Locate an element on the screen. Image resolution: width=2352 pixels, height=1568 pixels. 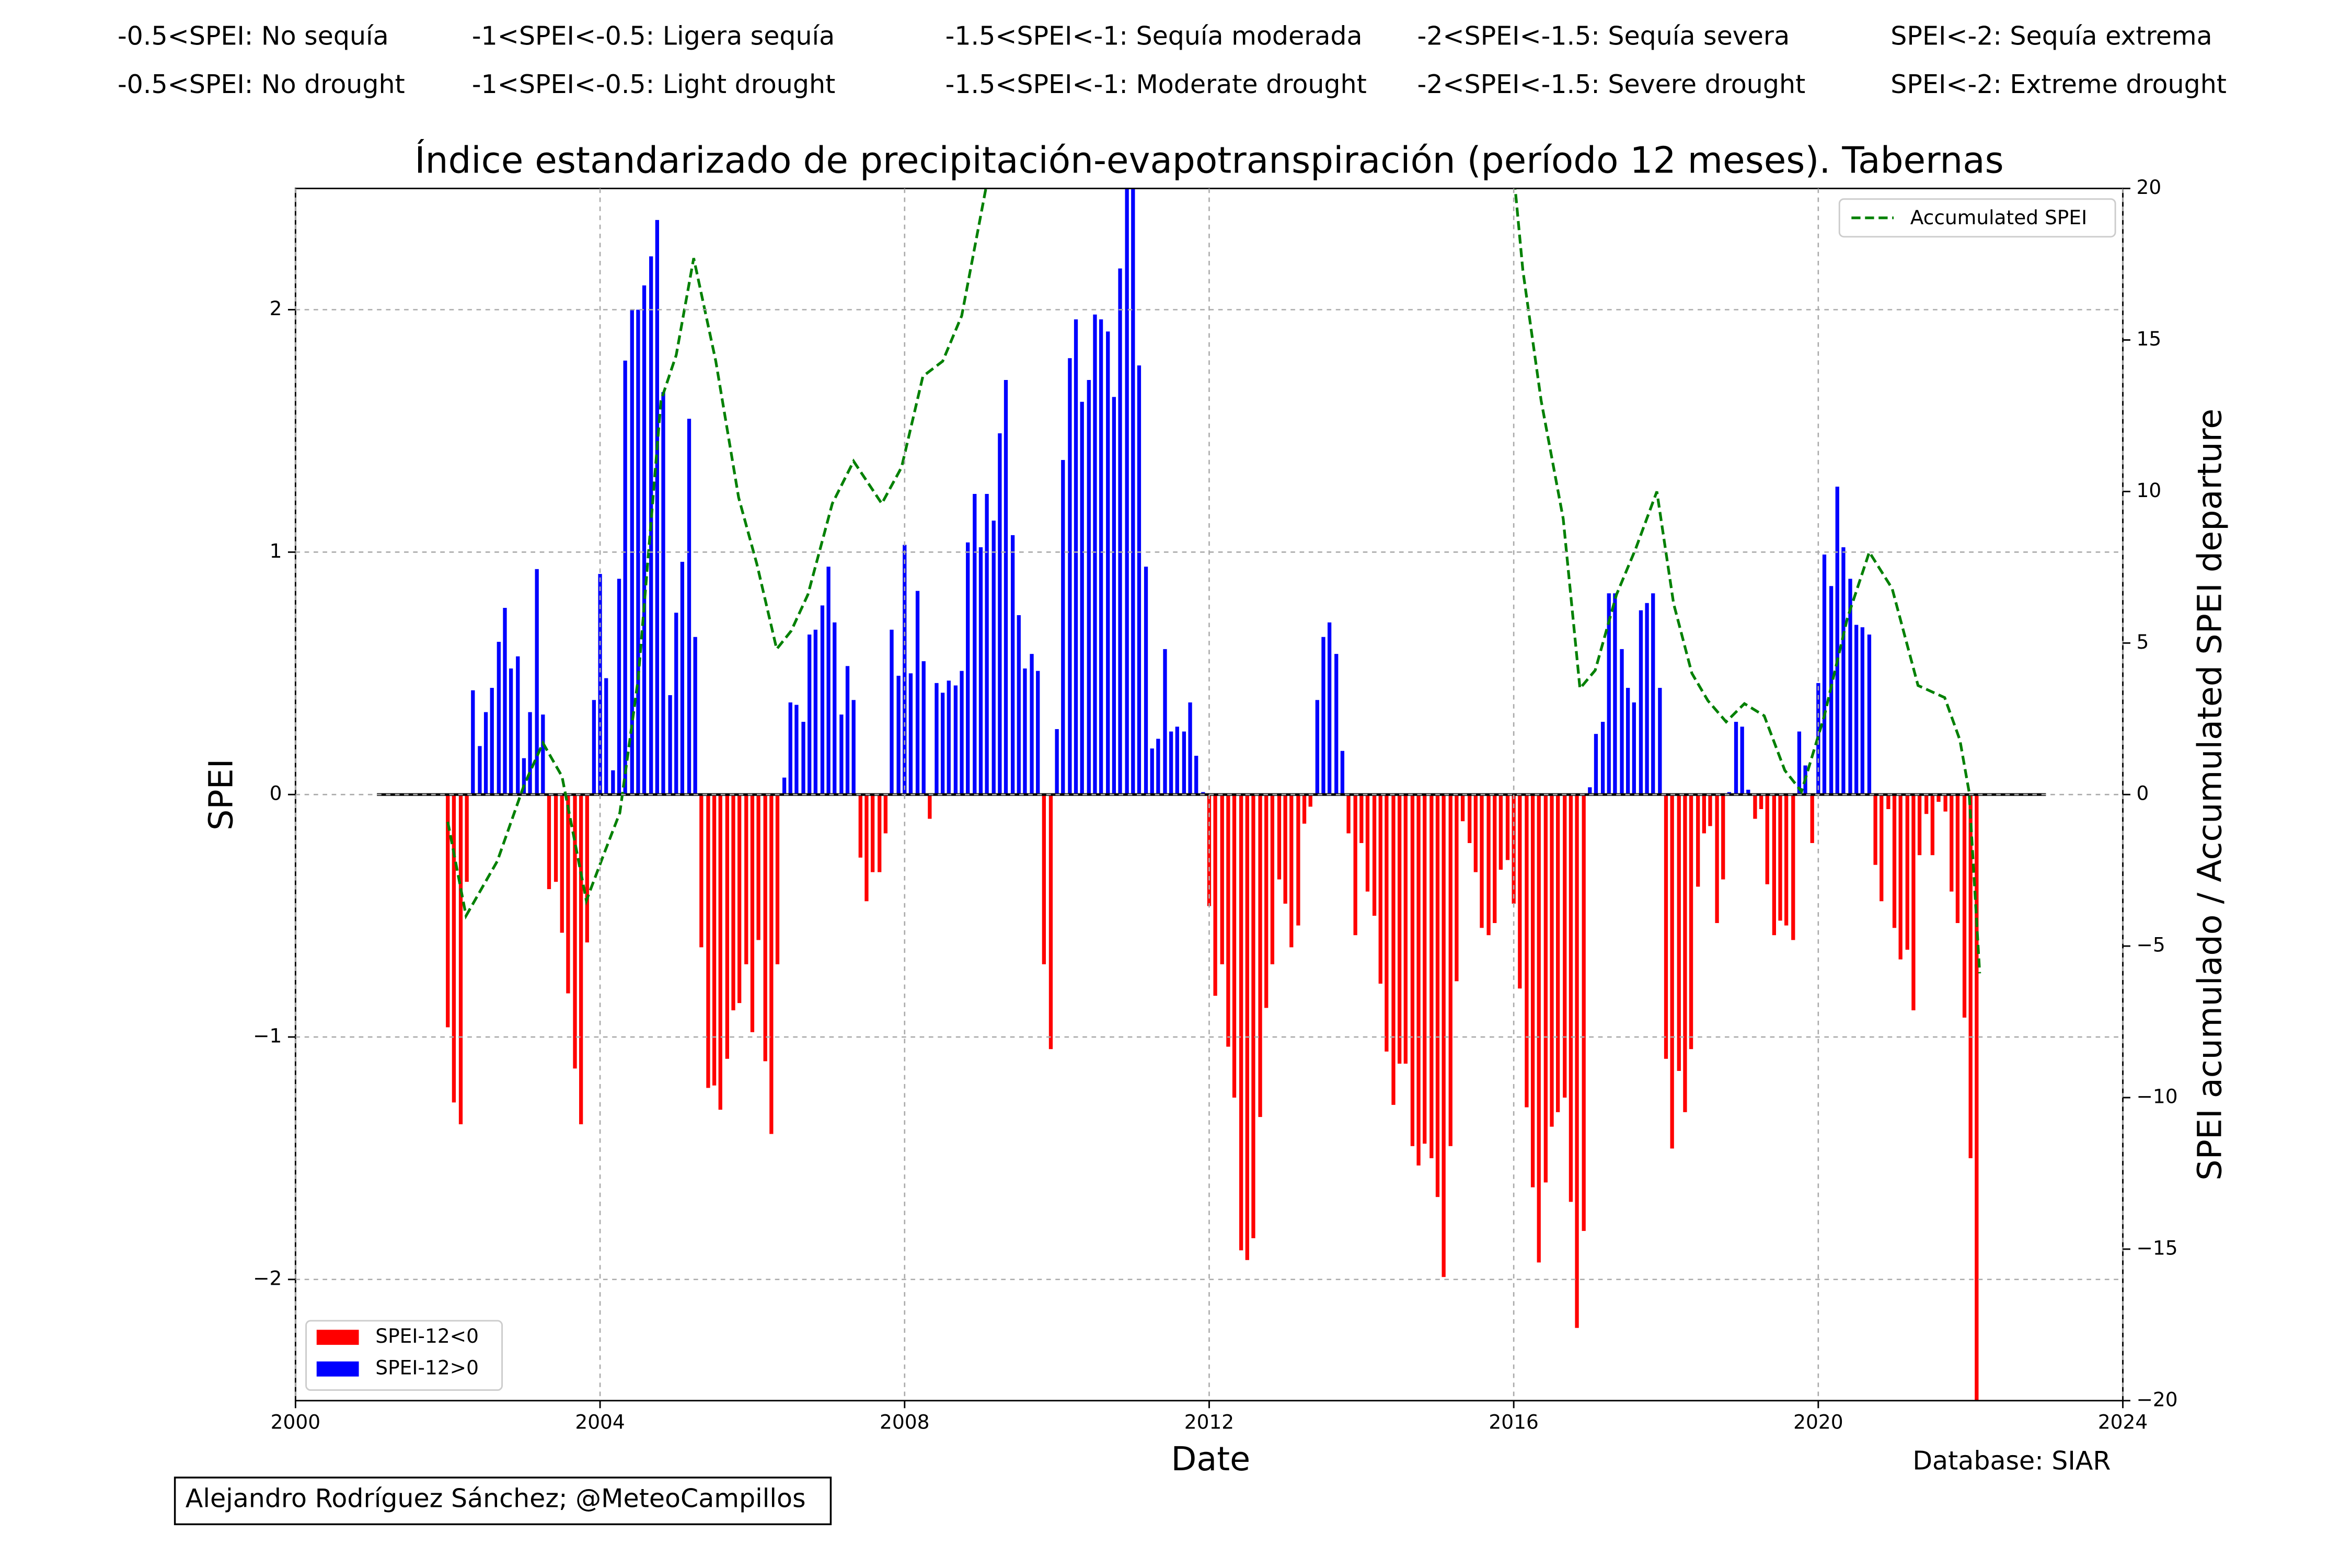
y-tick-label: −1 is located at coordinates (267, 1035).